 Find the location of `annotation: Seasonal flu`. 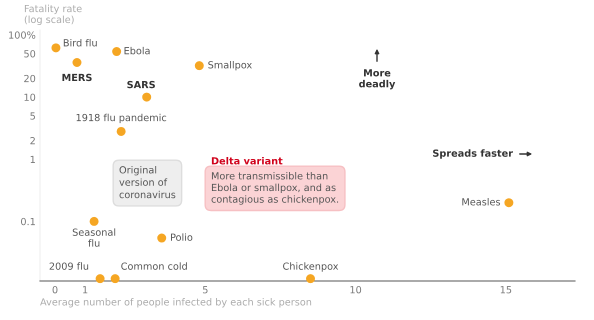

annotation: Seasonal flu is located at coordinates (94, 237).